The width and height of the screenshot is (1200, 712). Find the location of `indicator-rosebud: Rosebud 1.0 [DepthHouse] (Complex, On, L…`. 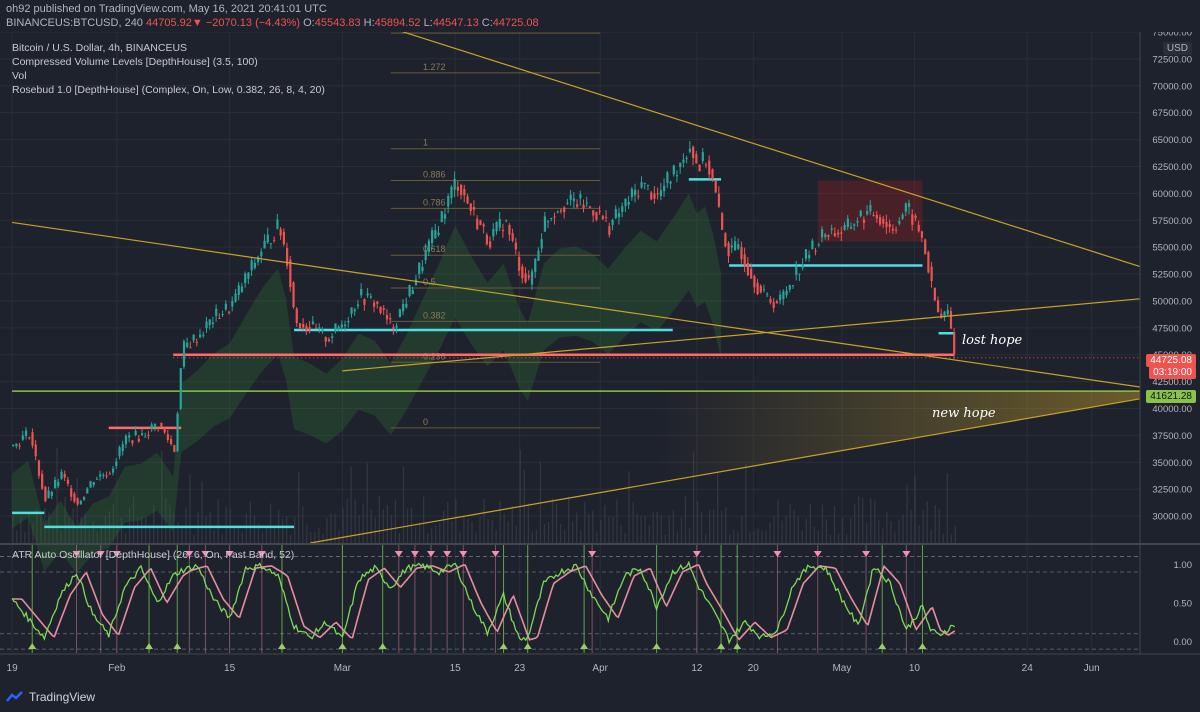

indicator-rosebud: Rosebud 1.0 [DepthHouse] (Complex, On, L… is located at coordinates (168, 90).